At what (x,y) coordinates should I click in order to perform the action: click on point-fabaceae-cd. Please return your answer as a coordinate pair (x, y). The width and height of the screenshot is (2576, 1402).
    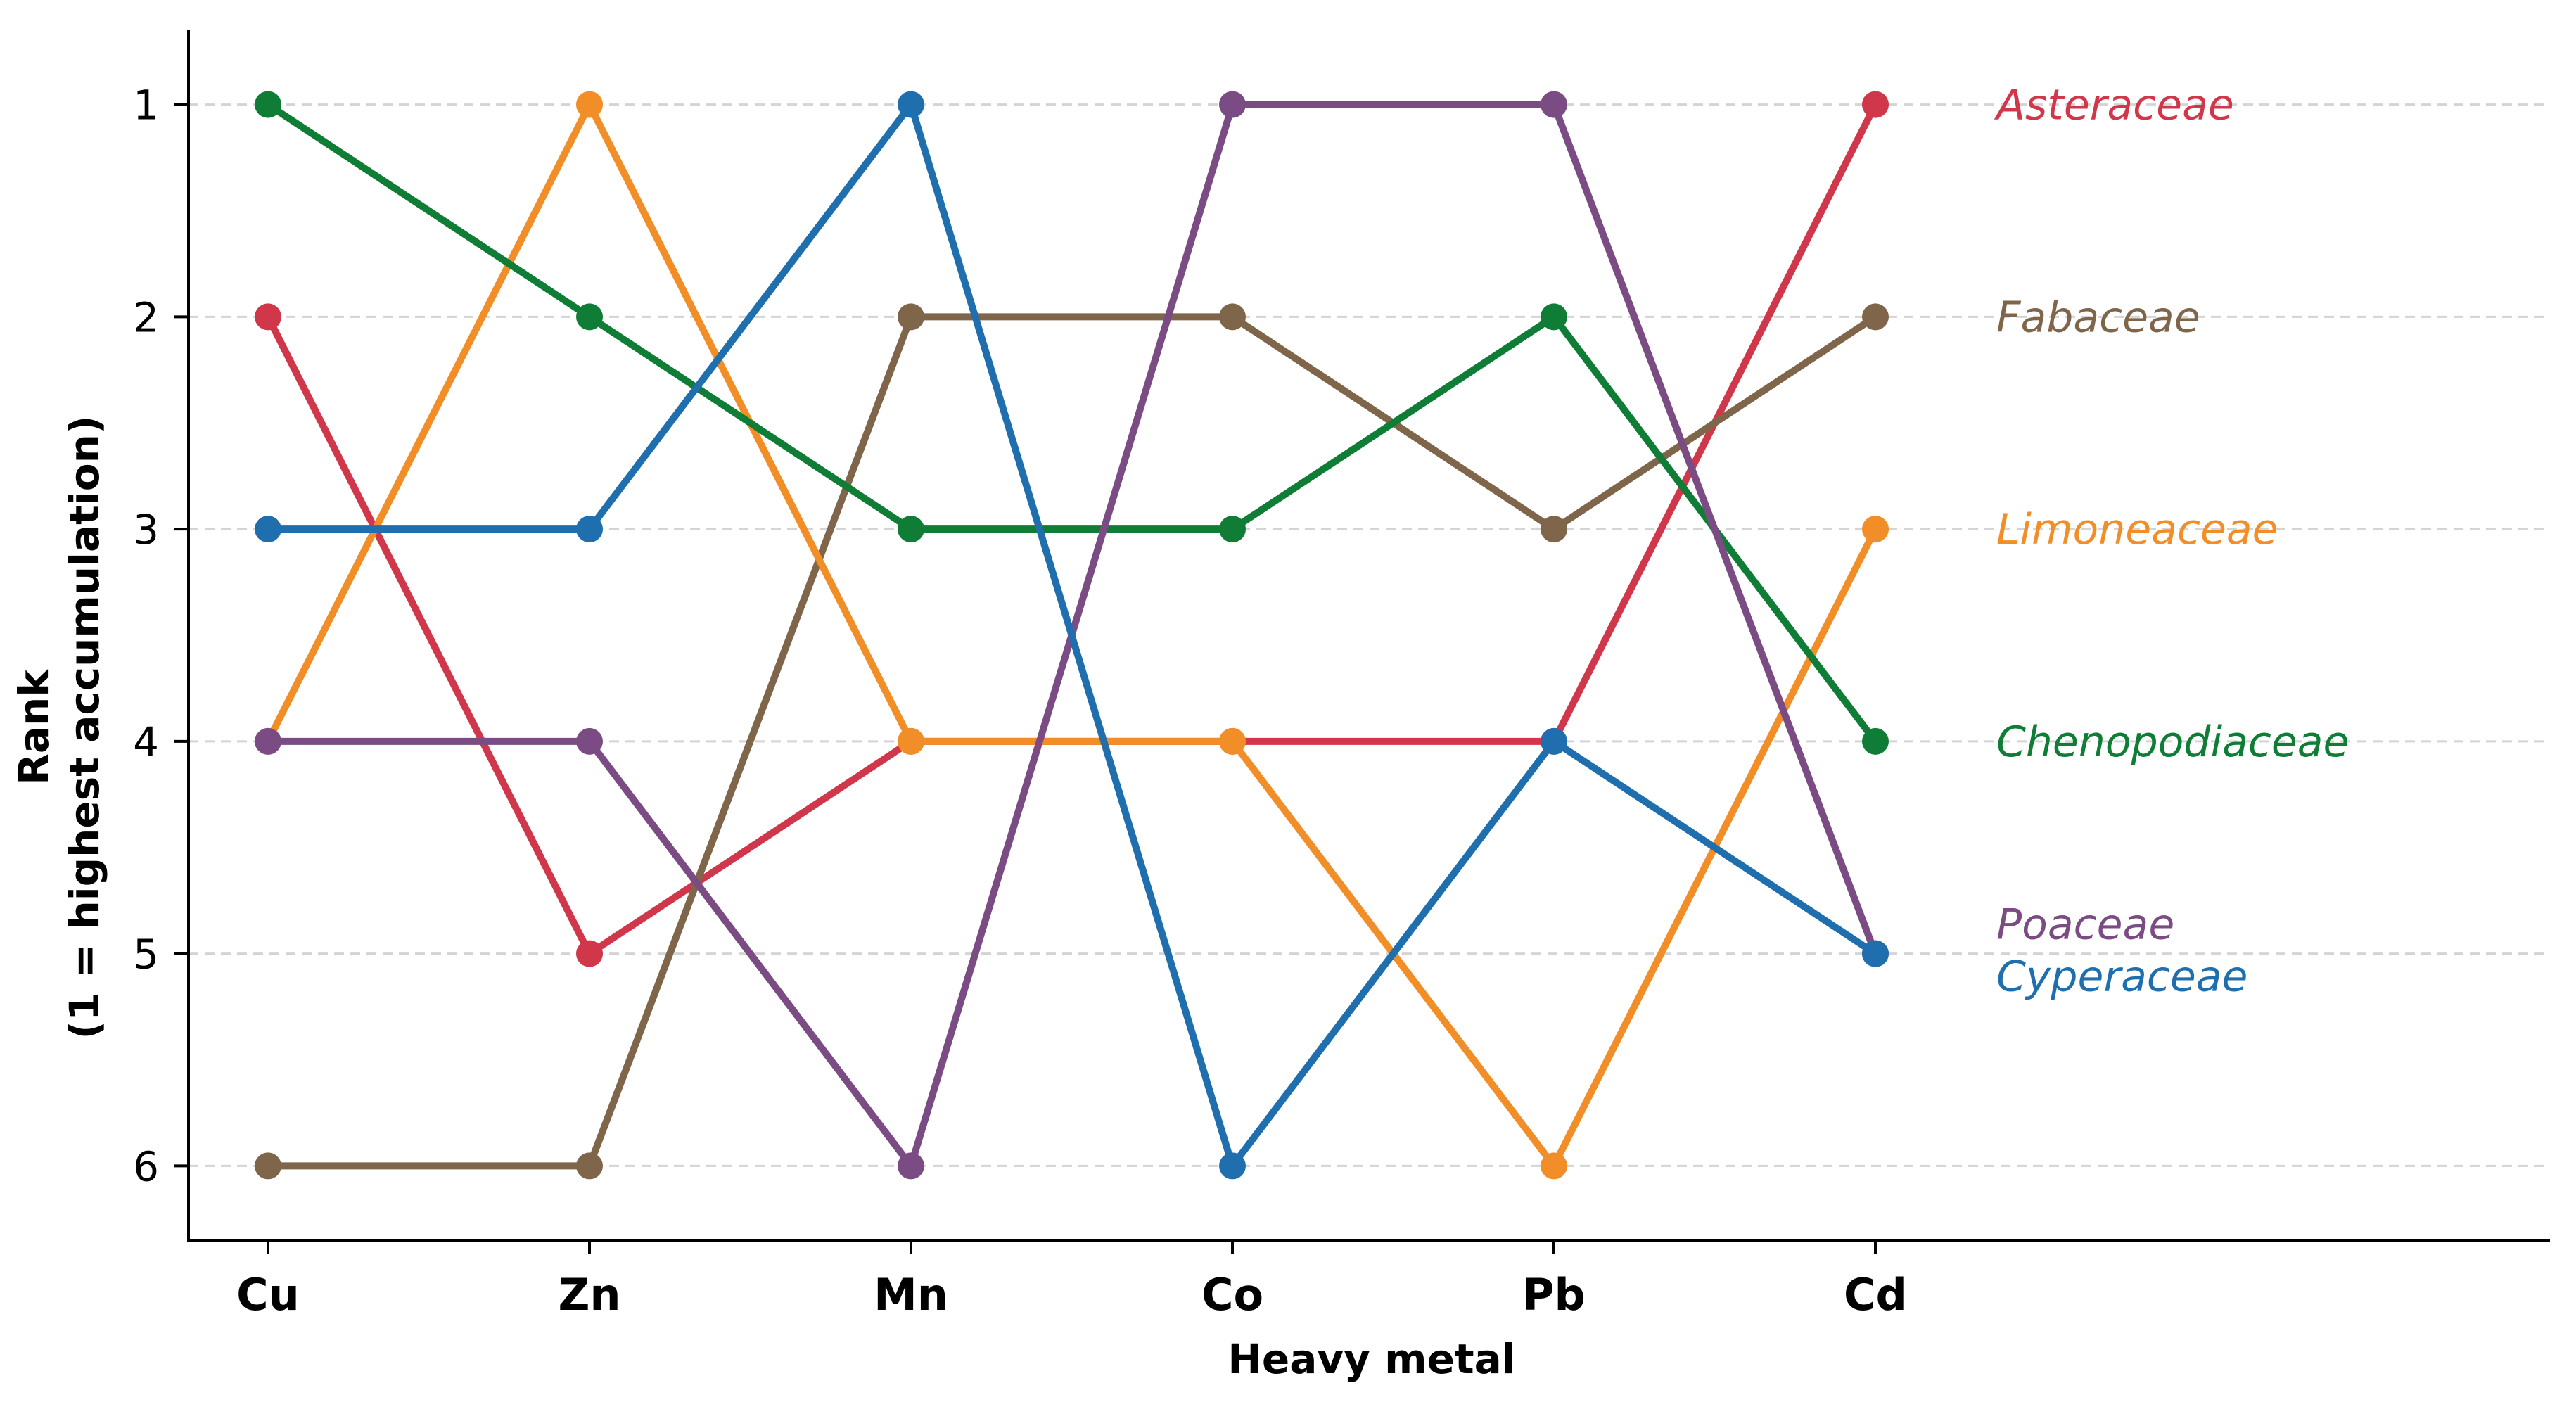
    Looking at the image, I should click on (1875, 317).